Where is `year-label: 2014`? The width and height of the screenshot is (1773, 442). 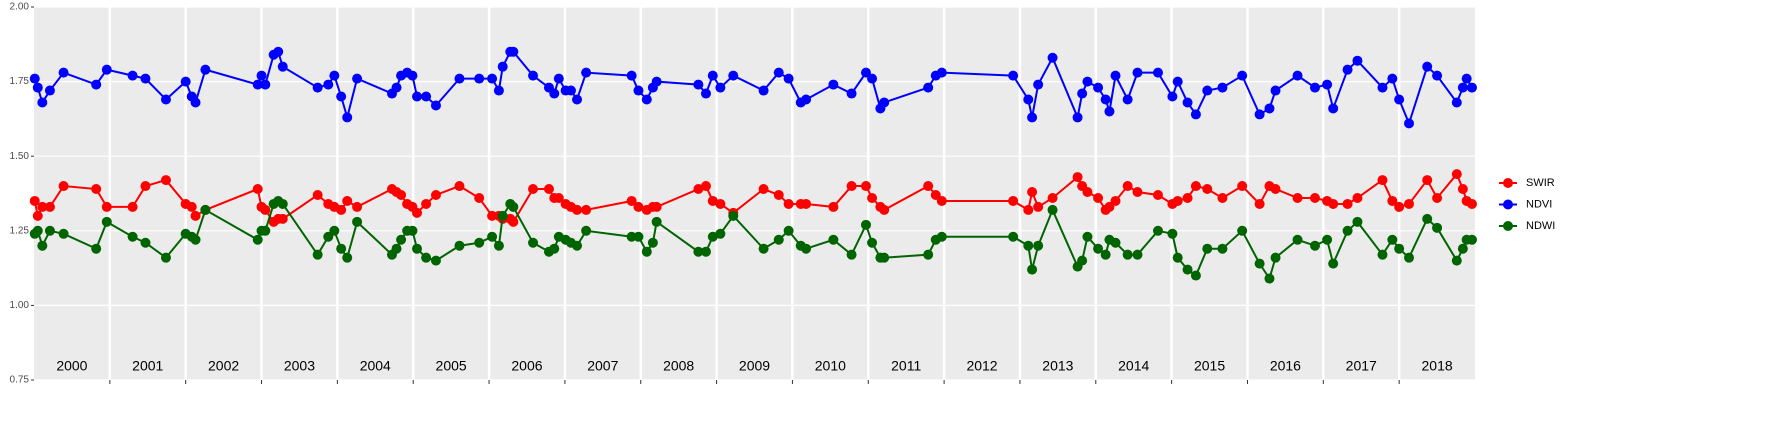 year-label: 2014 is located at coordinates (1133, 366).